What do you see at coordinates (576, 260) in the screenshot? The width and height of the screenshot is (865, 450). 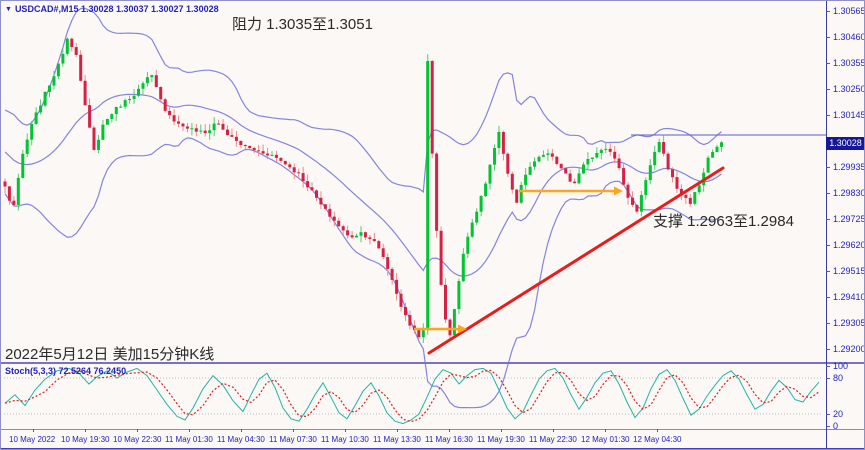 I see `trendline` at bounding box center [576, 260].